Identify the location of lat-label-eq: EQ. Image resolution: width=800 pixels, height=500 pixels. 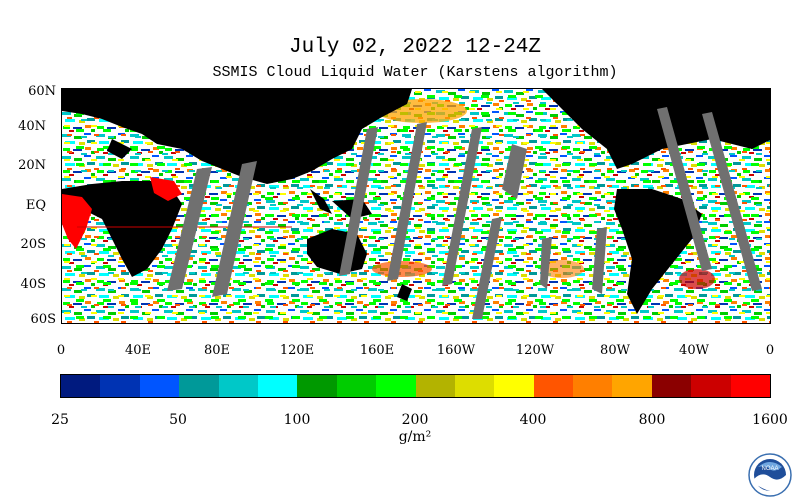
(35, 205).